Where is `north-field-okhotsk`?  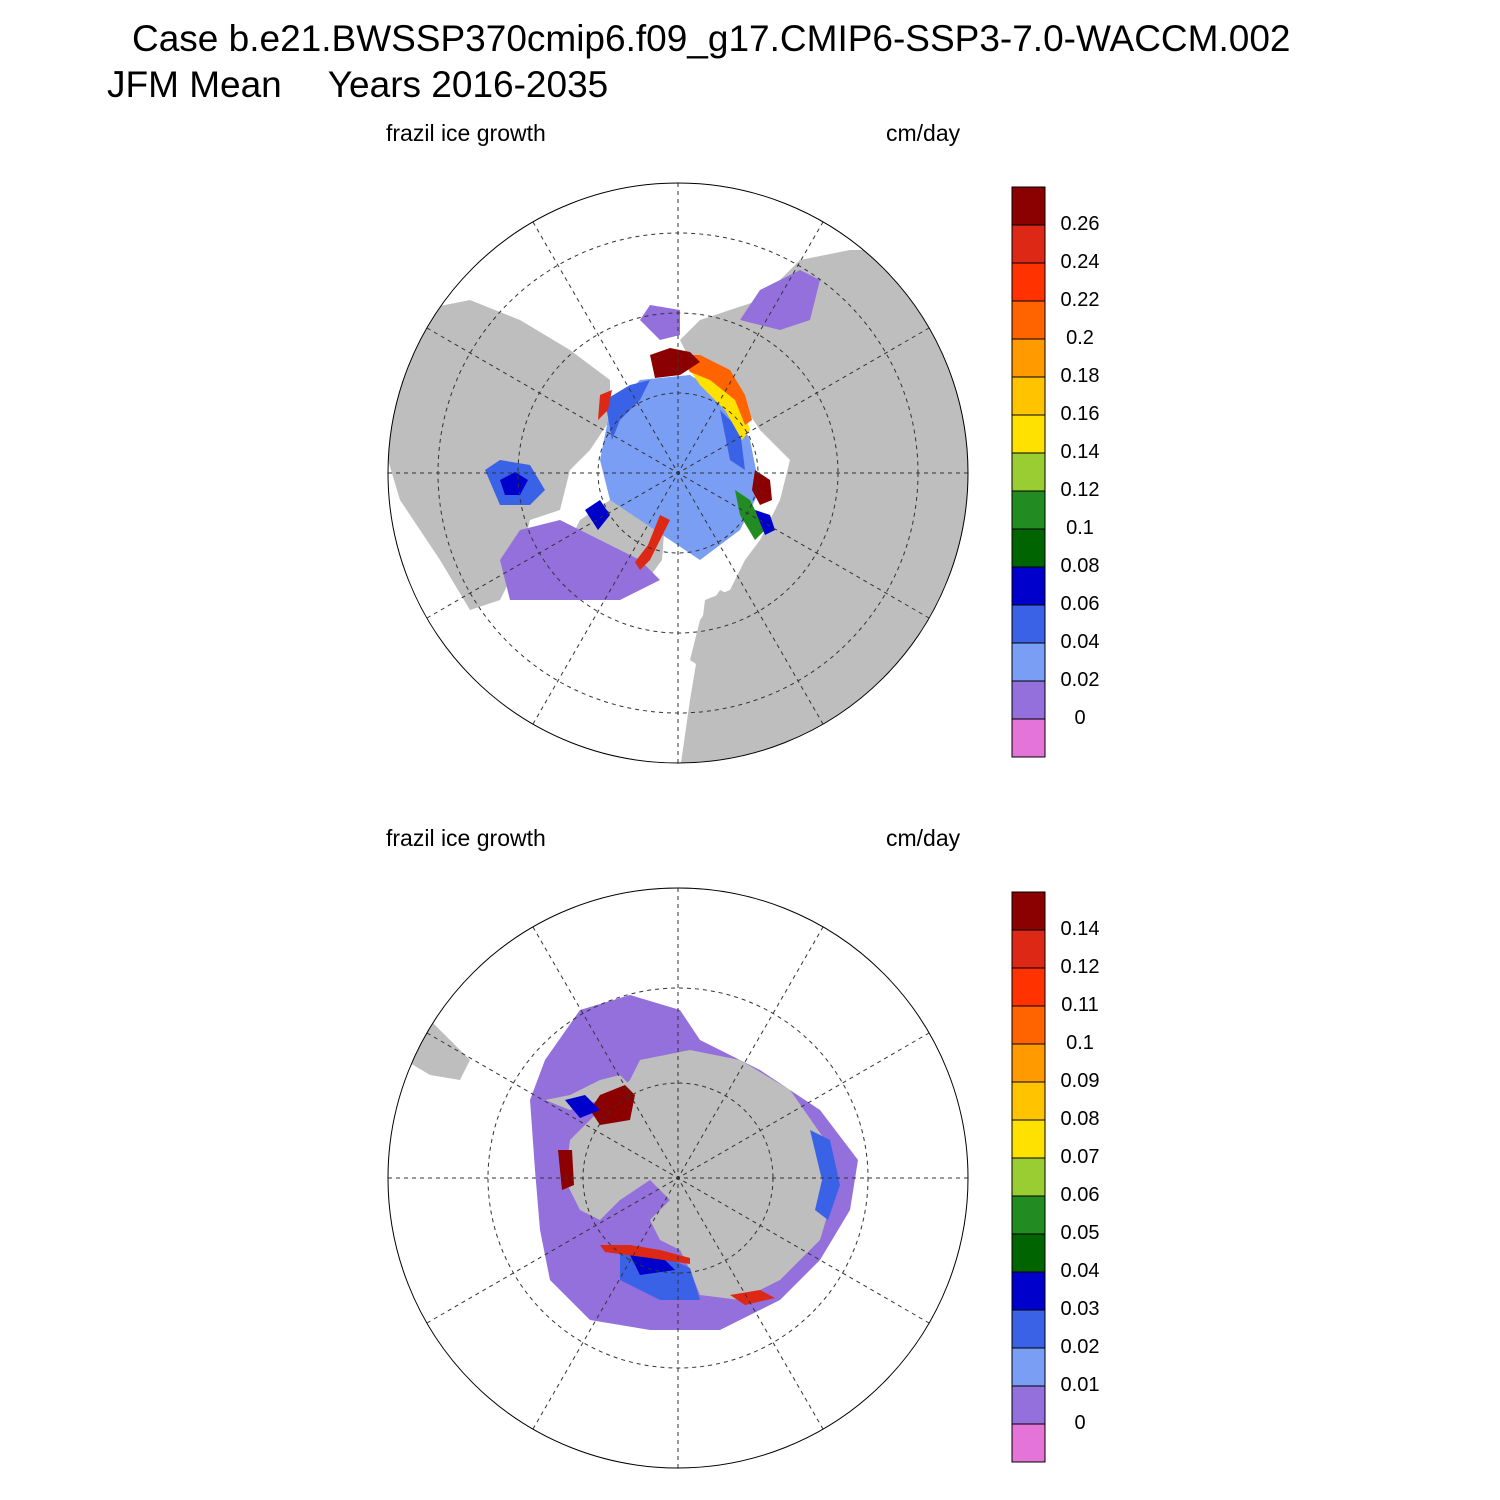 north-field-okhotsk is located at coordinates (780, 300).